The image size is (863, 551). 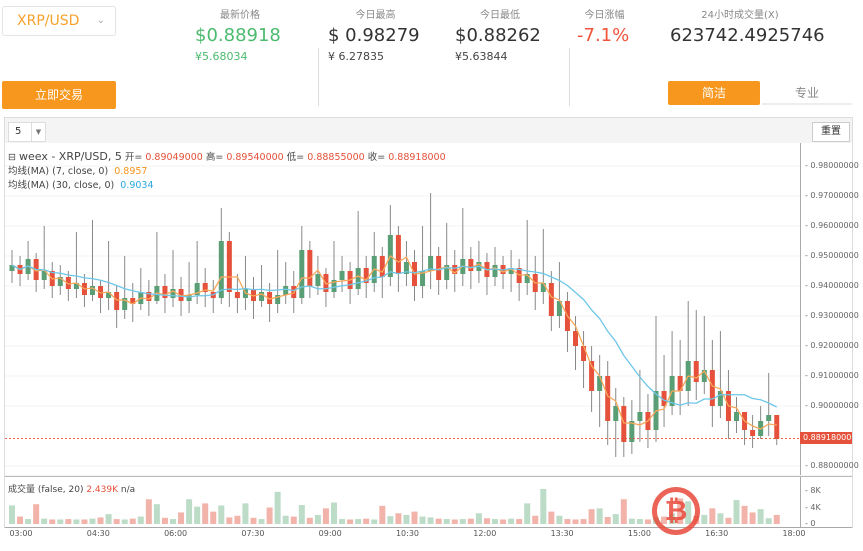 I want to click on x-tick-label: 04:30, so click(x=98, y=533).